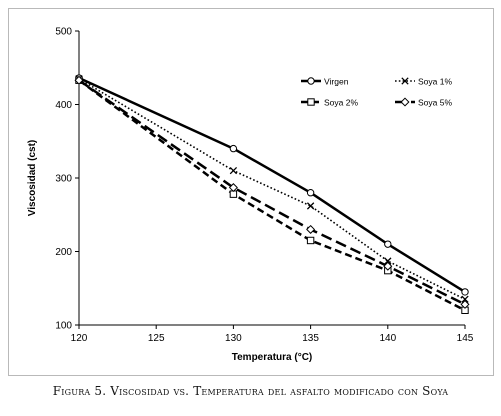  Describe the element at coordinates (336, 82) in the screenshot. I see `legend-label: Virgen` at that location.